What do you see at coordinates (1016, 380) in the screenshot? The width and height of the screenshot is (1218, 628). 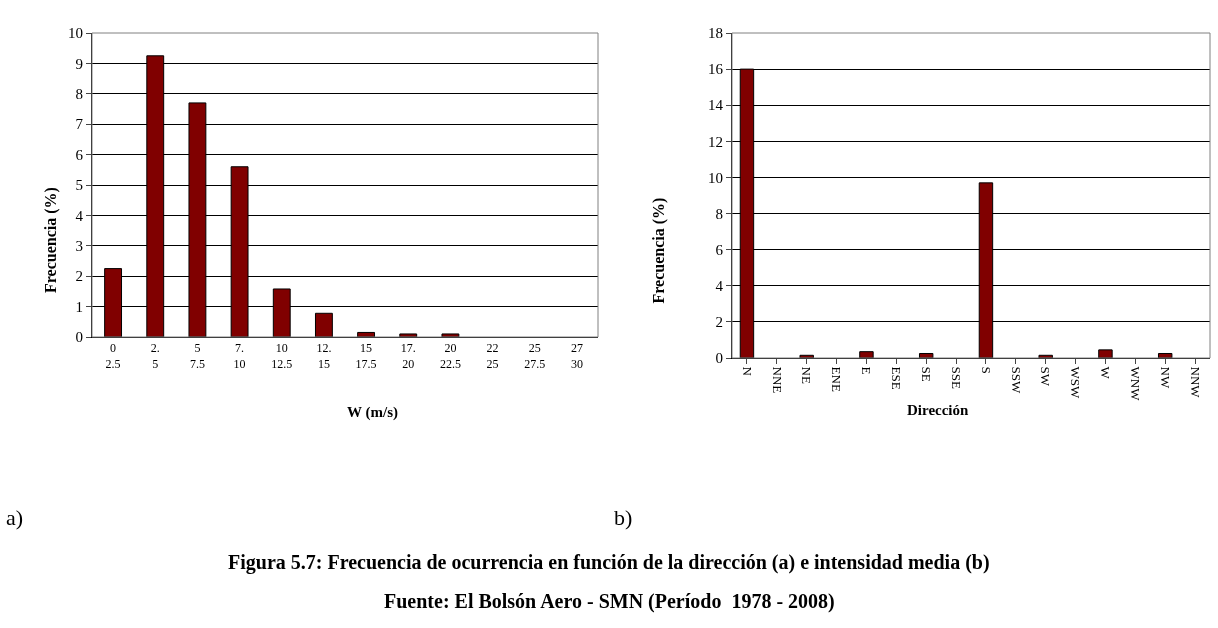 I see `x-tick-label: SSW` at bounding box center [1016, 380].